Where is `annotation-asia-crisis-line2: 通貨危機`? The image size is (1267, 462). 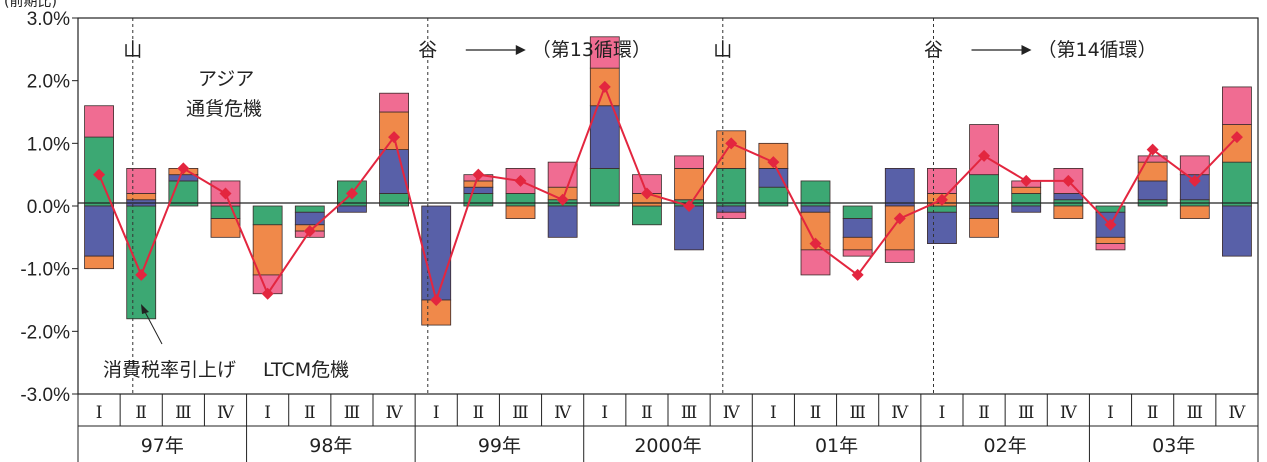
annotation-asia-crisis-line2: 通貨危機 is located at coordinates (224, 109).